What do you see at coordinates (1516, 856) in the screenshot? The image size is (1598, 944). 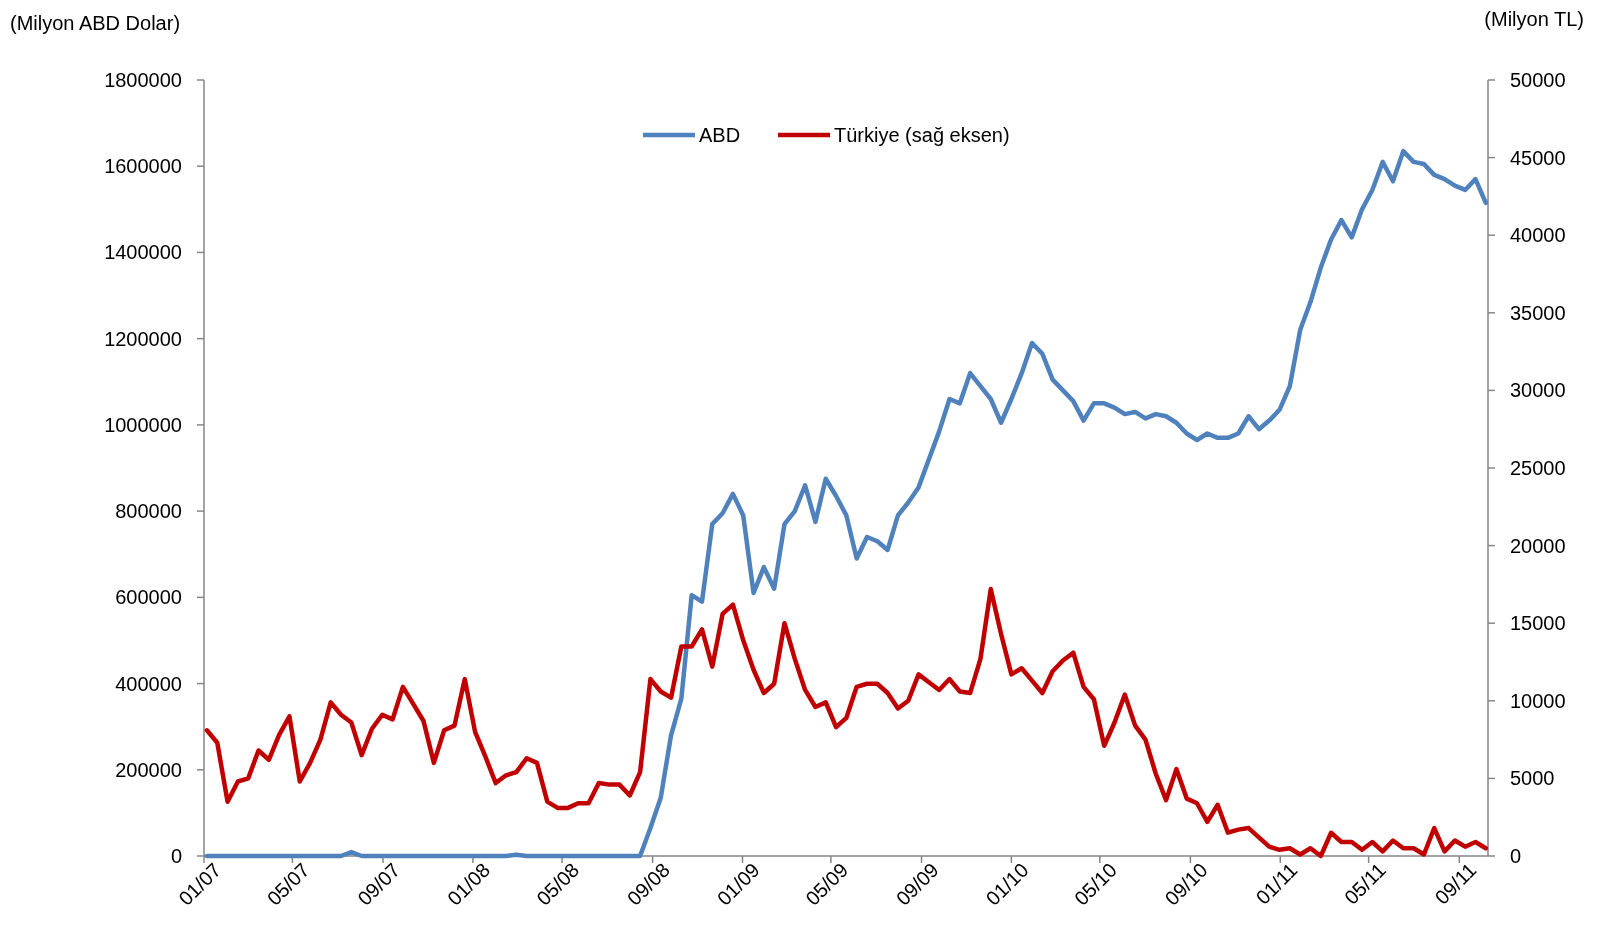 I see `y2-tick-label: 0` at bounding box center [1516, 856].